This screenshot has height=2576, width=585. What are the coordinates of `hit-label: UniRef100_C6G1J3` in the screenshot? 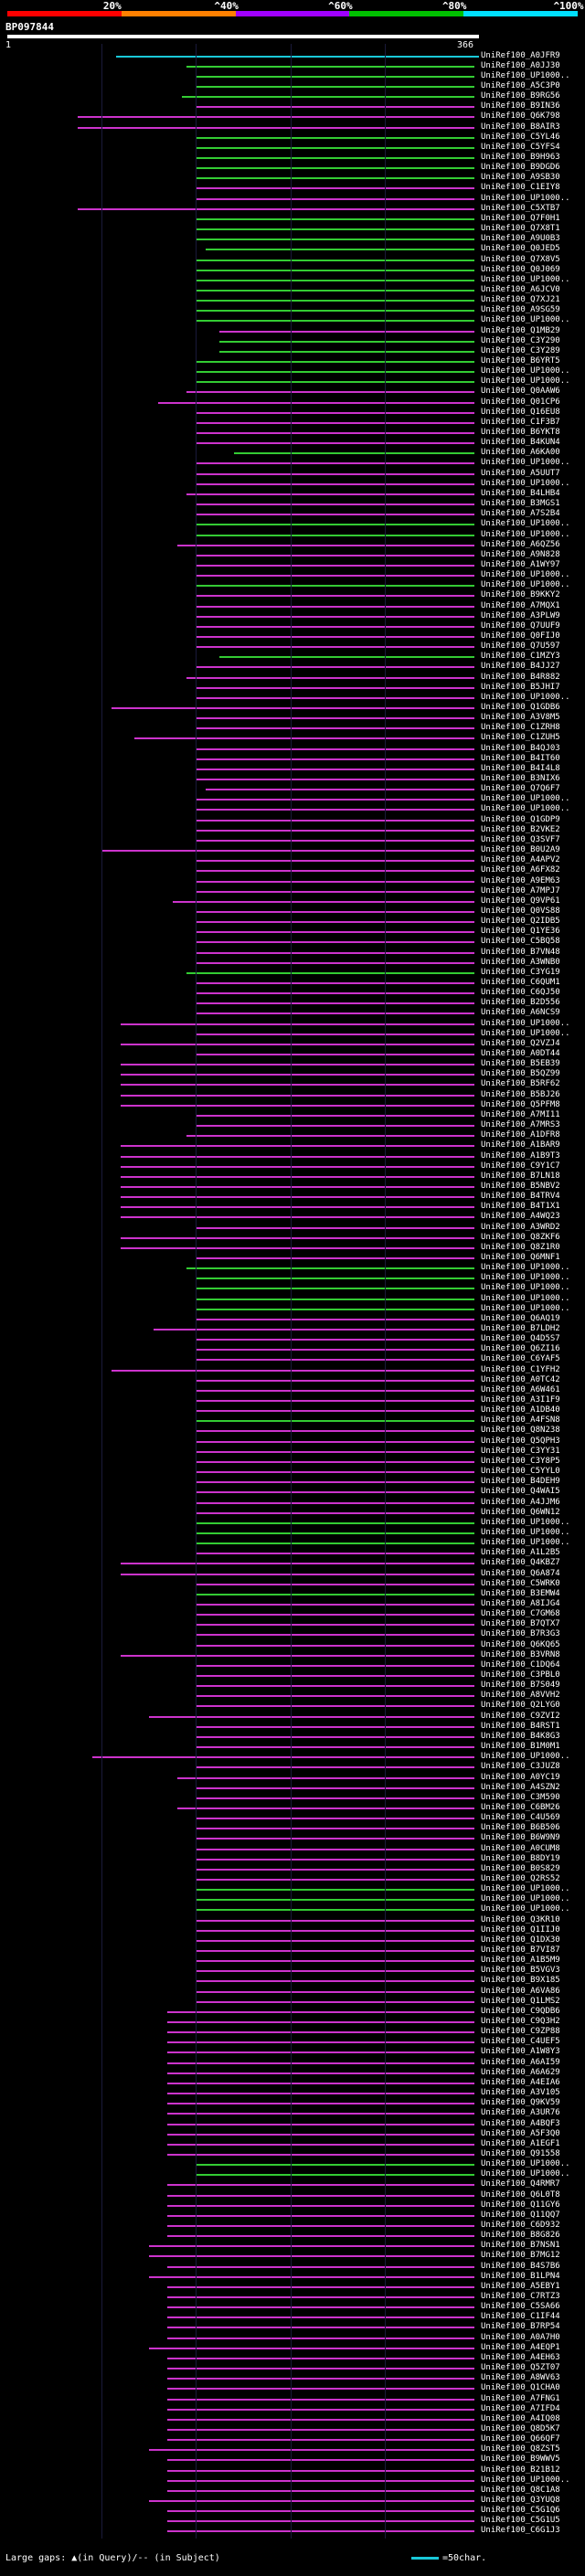 It's located at (520, 2531).